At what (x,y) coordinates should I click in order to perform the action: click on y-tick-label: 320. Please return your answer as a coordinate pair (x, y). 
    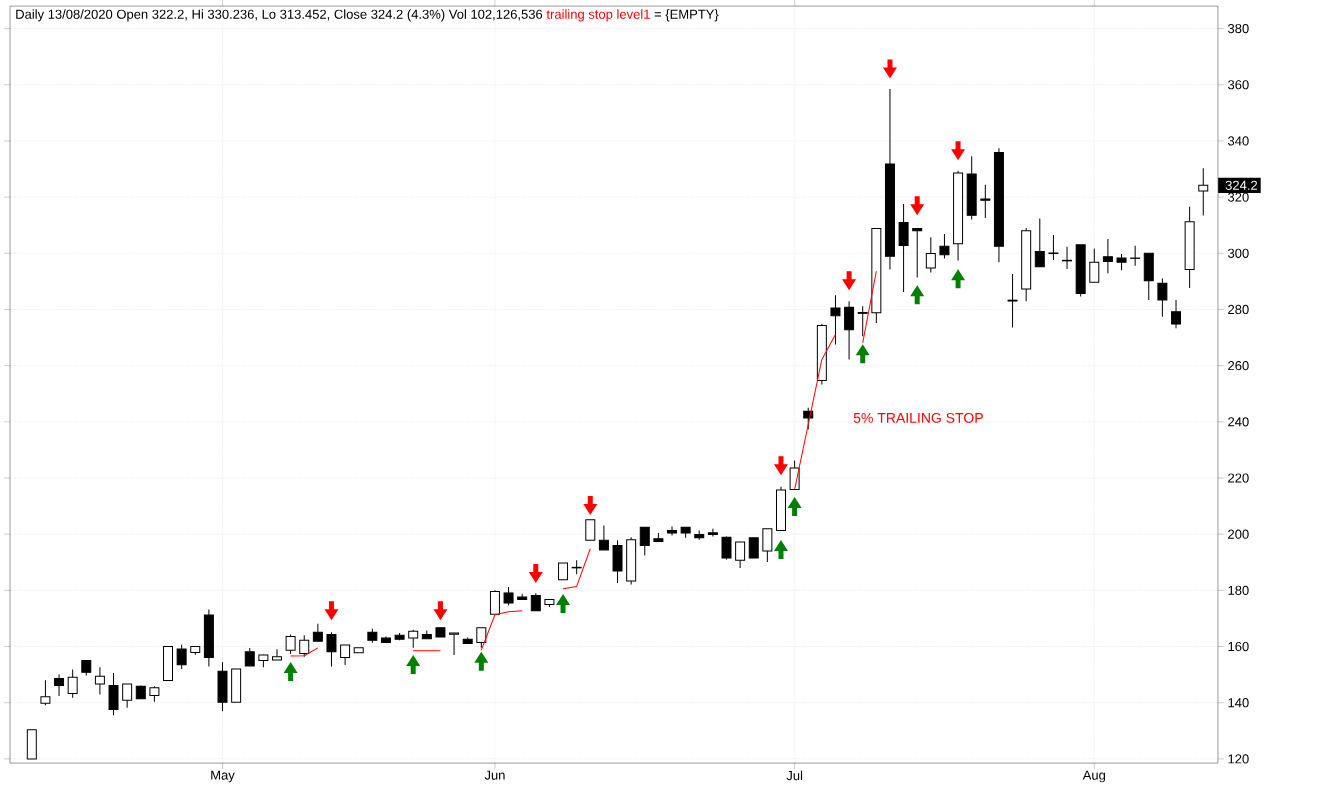
    Looking at the image, I should click on (1238, 197).